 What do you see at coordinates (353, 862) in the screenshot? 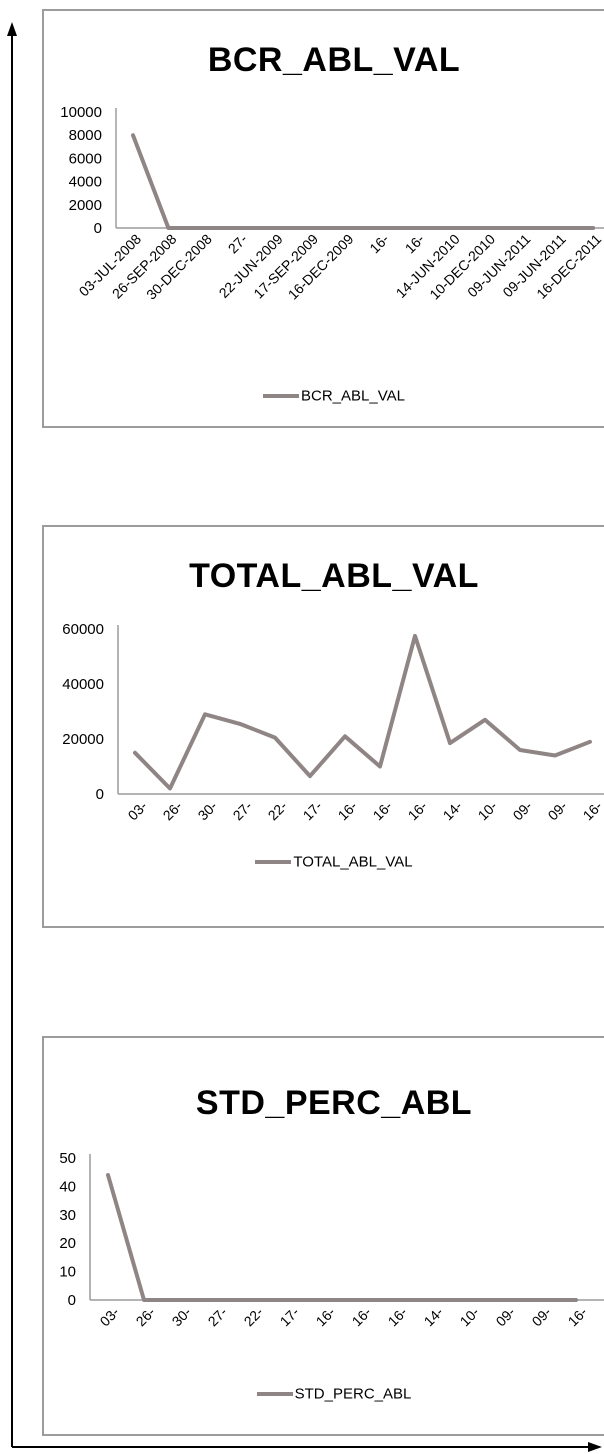
I see `legend-label: TOTAL_ABL_VAL` at bounding box center [353, 862].